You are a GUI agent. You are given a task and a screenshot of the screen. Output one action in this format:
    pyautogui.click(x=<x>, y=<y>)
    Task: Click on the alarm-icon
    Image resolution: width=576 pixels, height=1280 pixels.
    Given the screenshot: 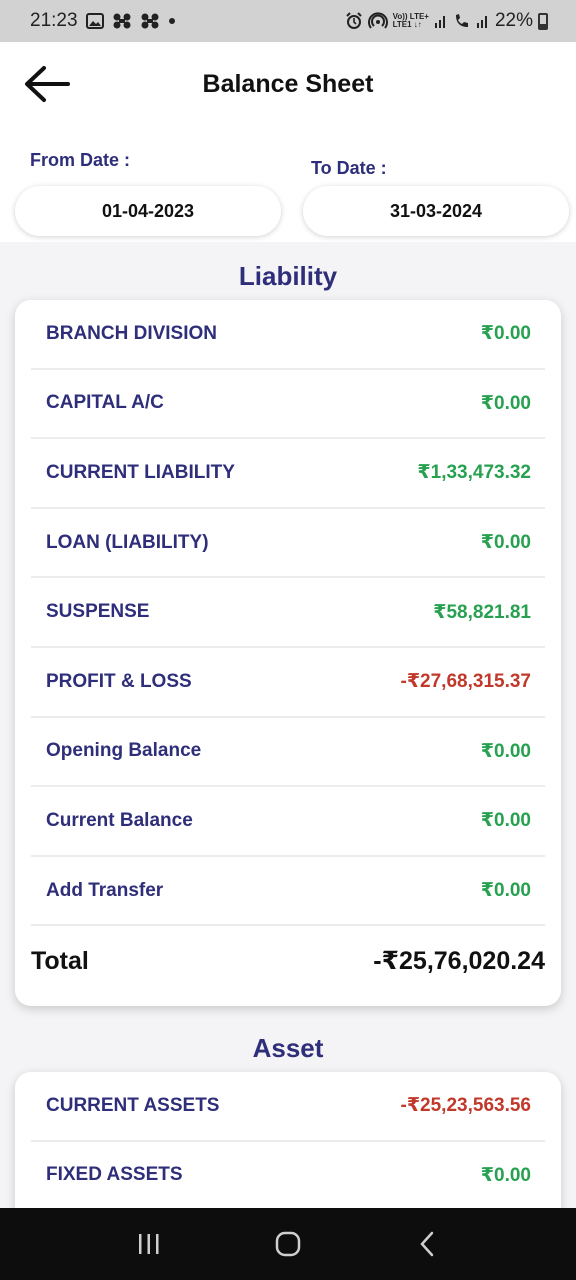 What is the action you would take?
    pyautogui.click(x=354, y=21)
    